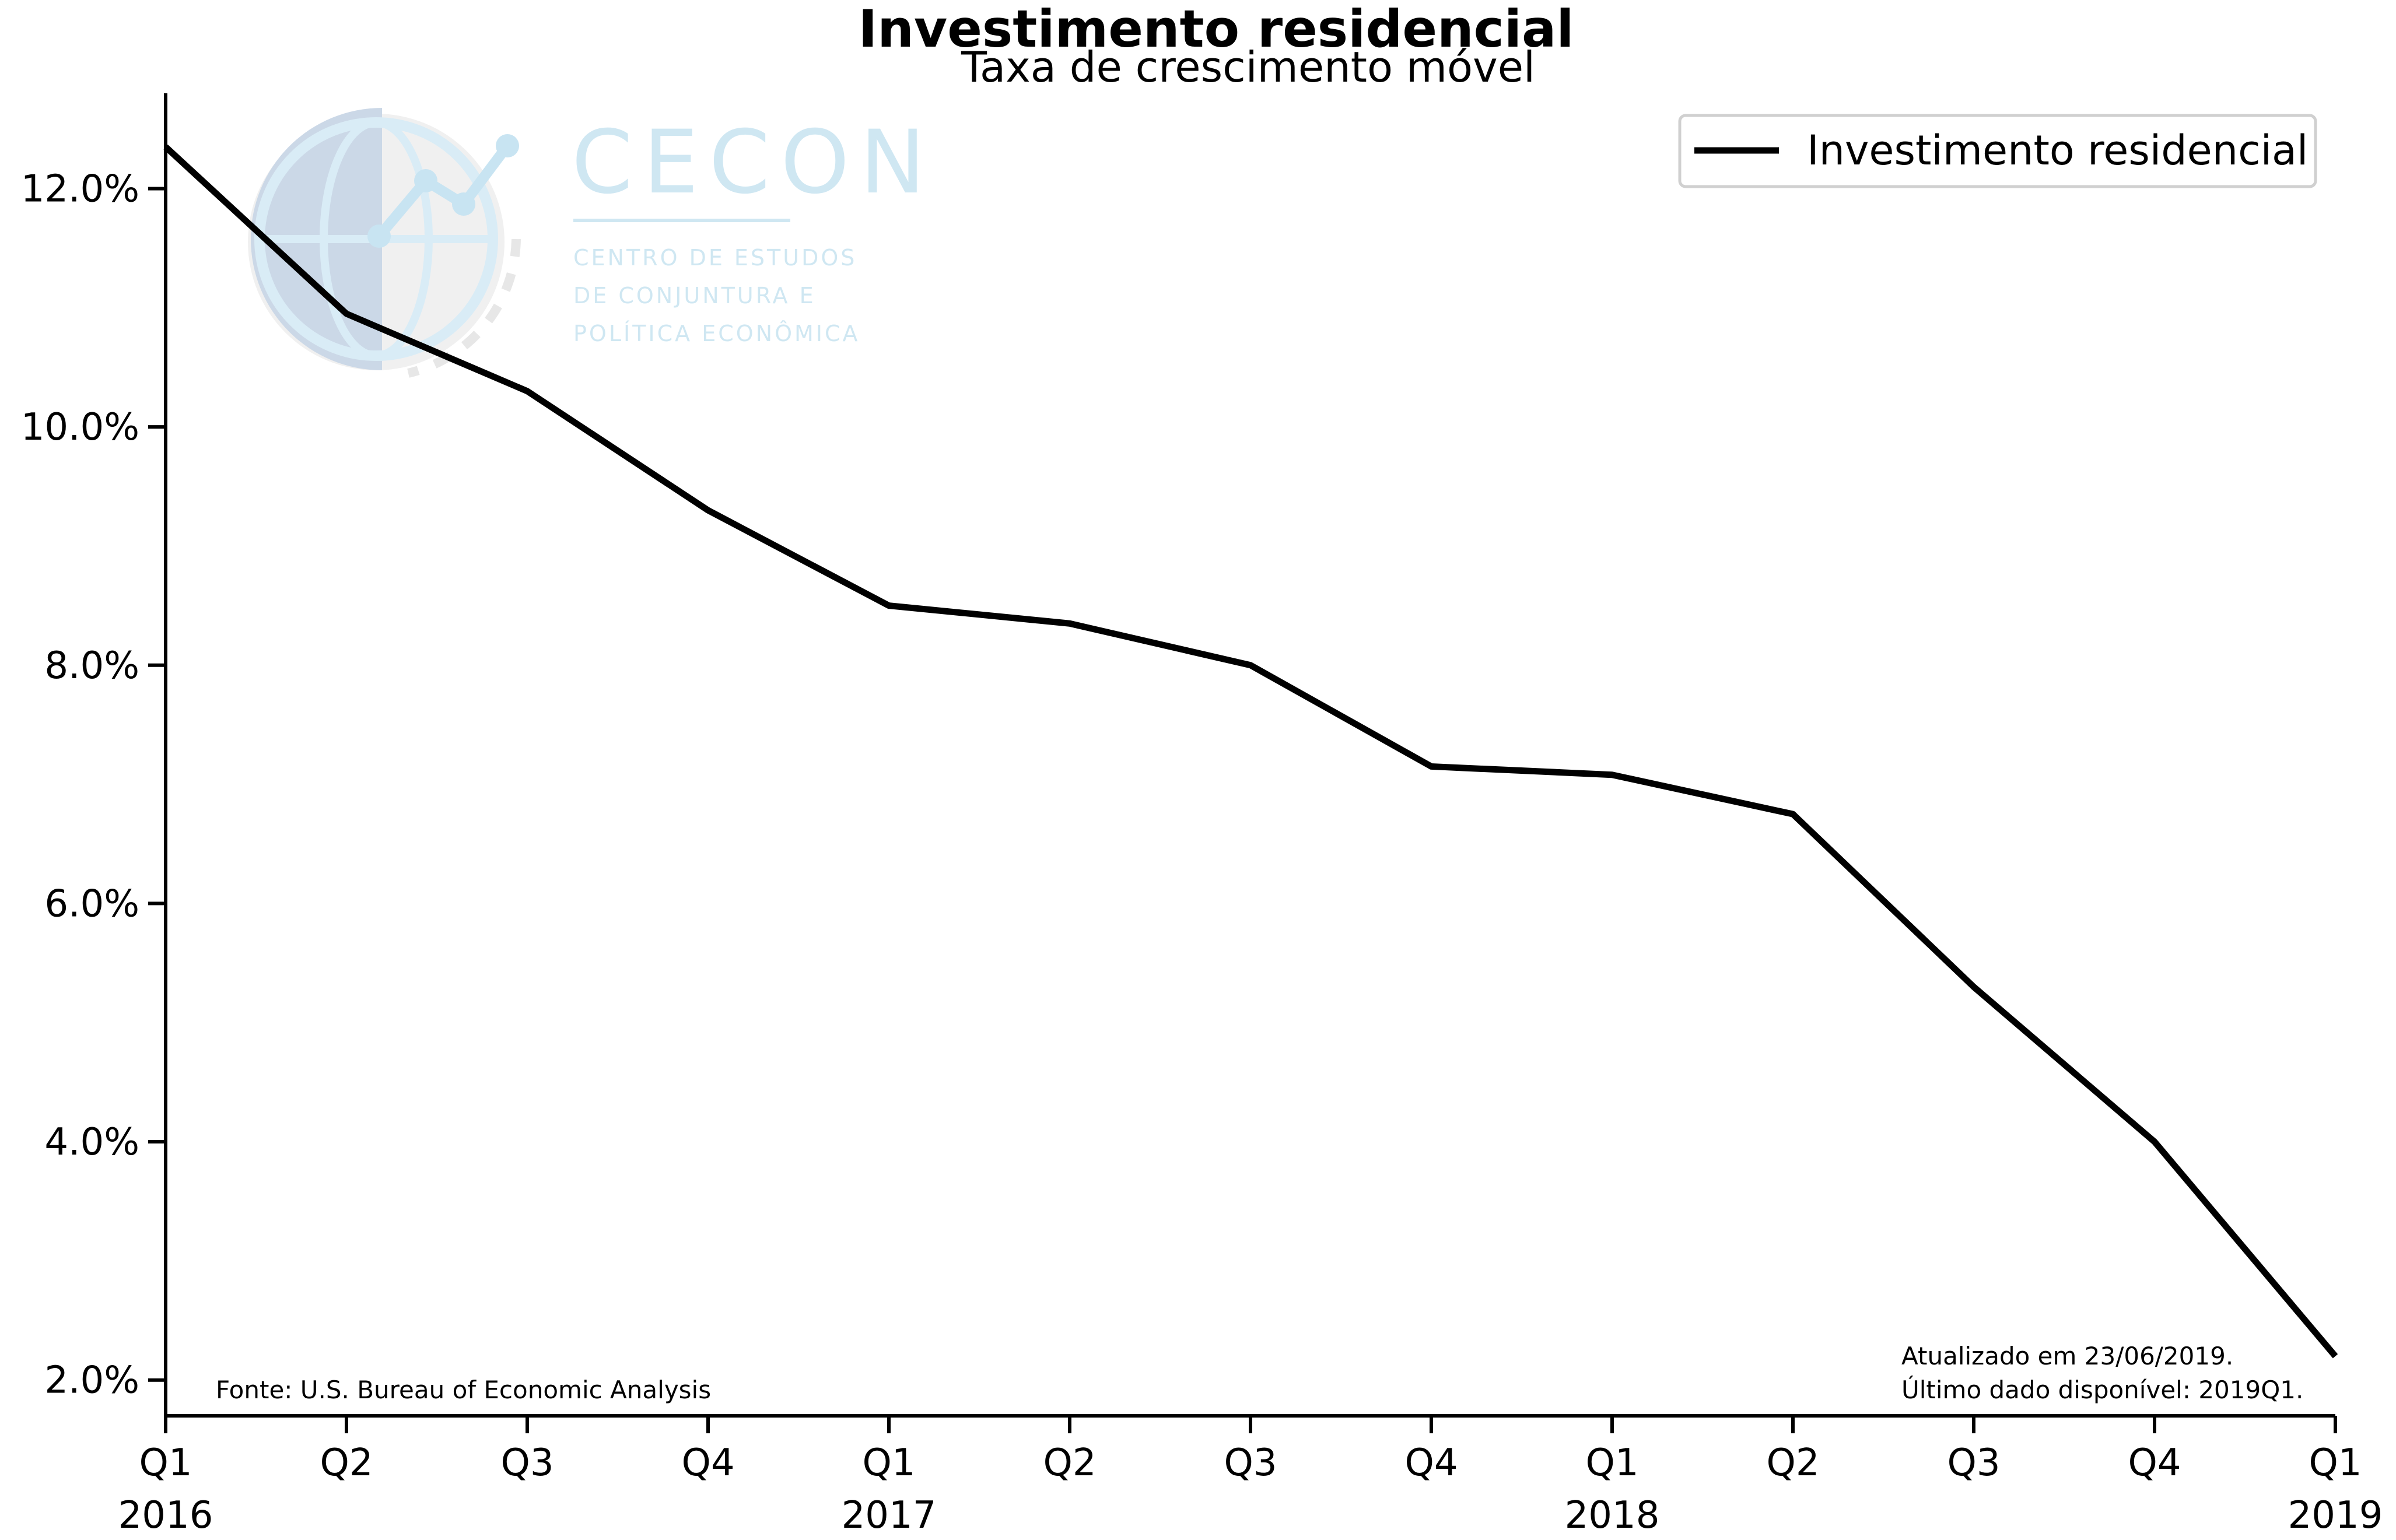 This screenshot has width=2396, height=1540. What do you see at coordinates (463, 1390) in the screenshot?
I see `source-note: Fonte: U.S. Bureau of Economic Analysis` at bounding box center [463, 1390].